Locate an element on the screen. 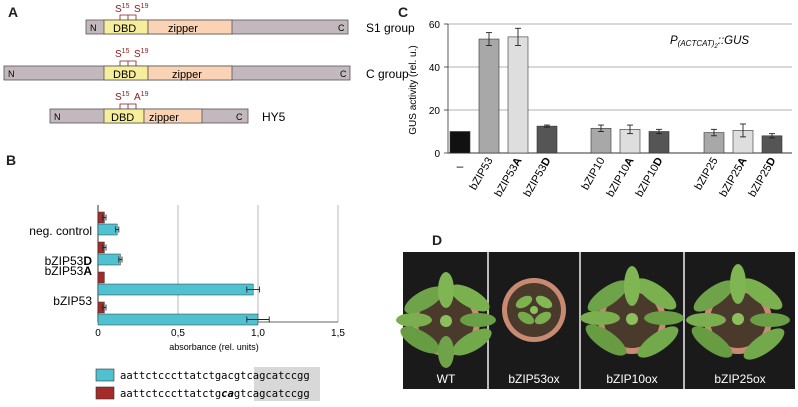  panel-letter-a: A is located at coordinates (13, 12).